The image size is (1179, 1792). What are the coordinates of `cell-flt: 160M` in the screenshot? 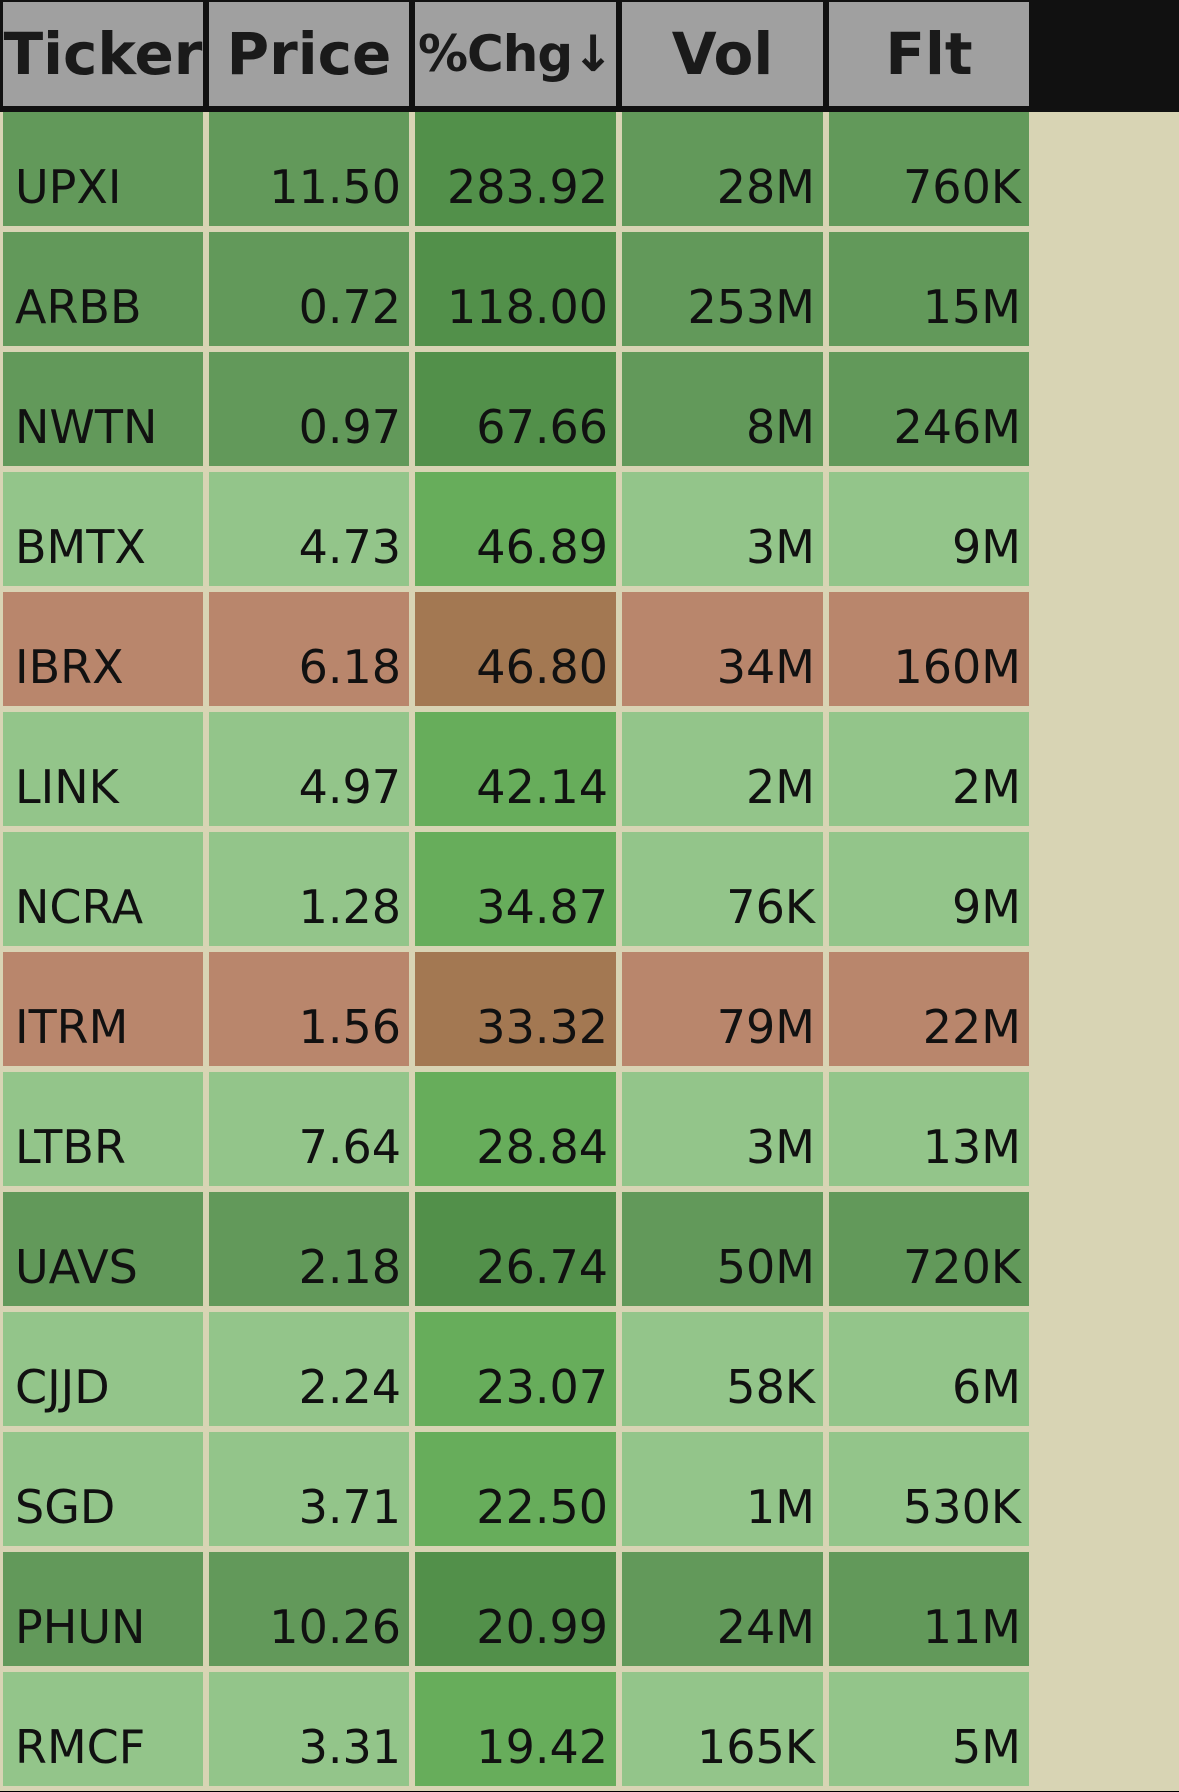 It's located at (929, 649).